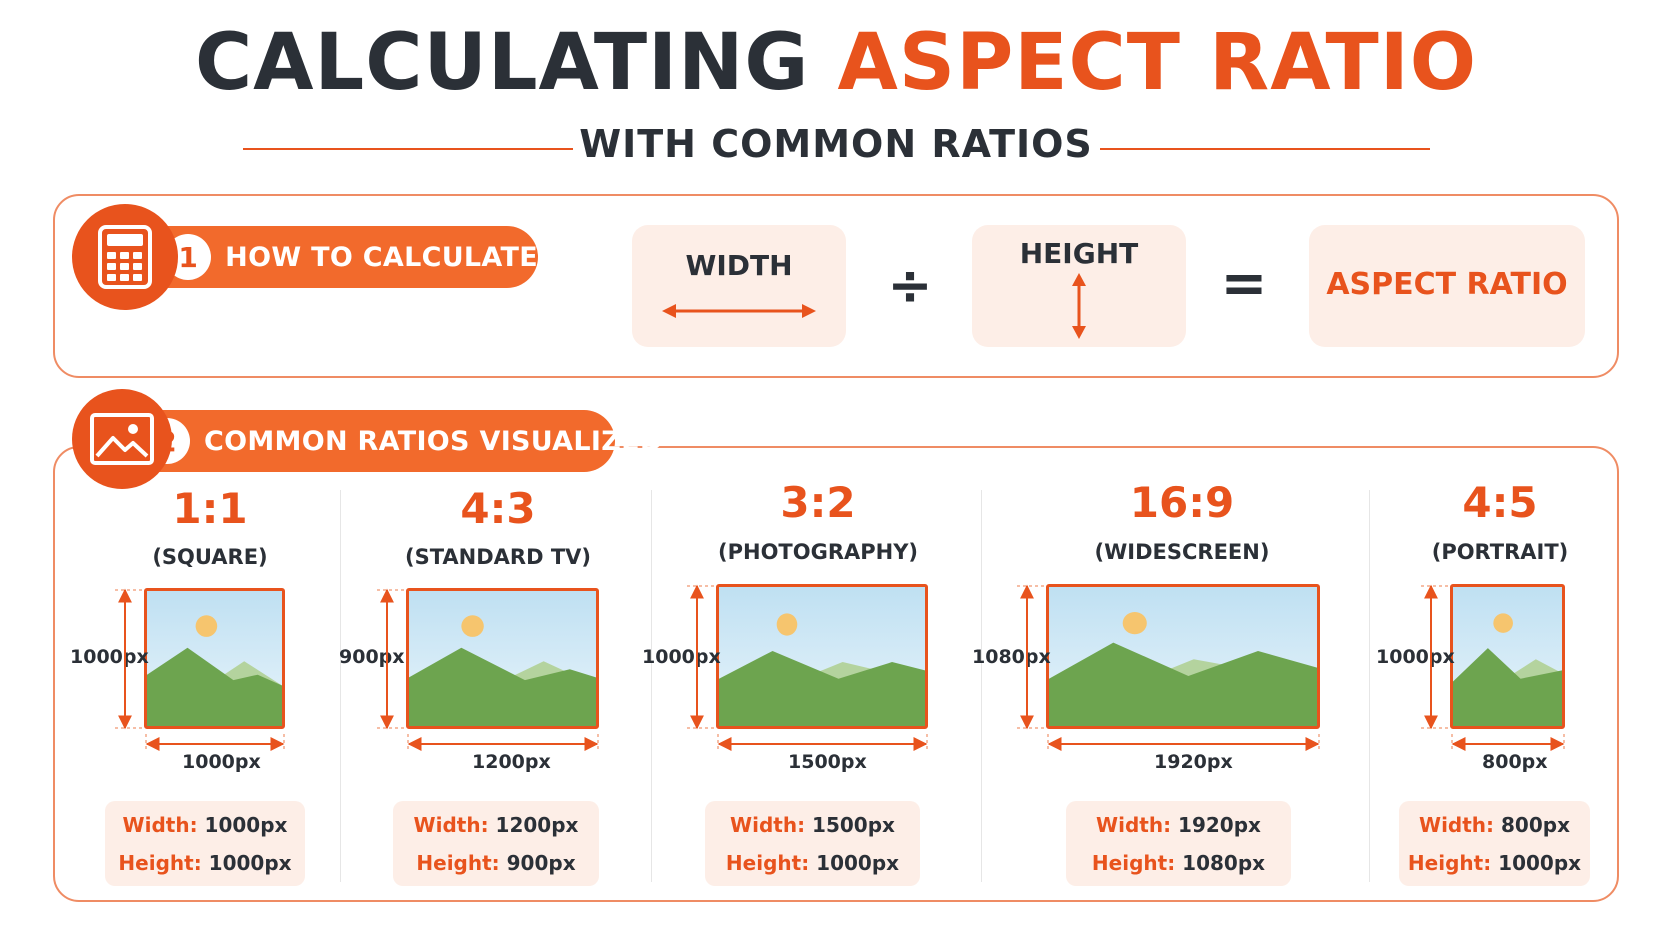 This screenshot has height=941, width=1672. Describe the element at coordinates (511, 762) in the screenshot. I see `width-dimension-label: 1200px` at that location.